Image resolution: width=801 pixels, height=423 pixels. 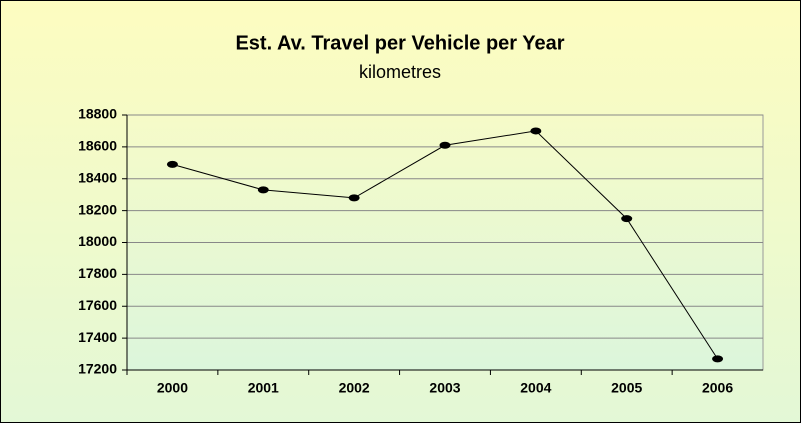 What do you see at coordinates (97, 305) in the screenshot?
I see `y-tick-label: 17600` at bounding box center [97, 305].